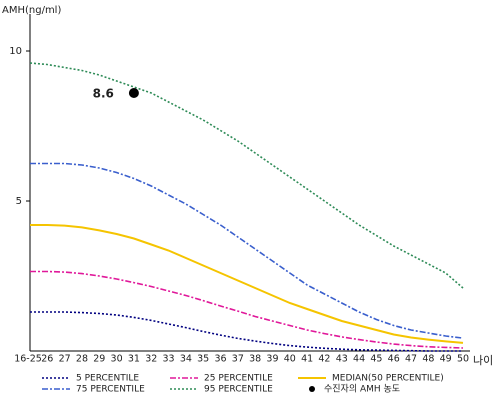 This screenshot has height=400, width=500. I want to click on x-tick-label: 41, so click(307, 359).